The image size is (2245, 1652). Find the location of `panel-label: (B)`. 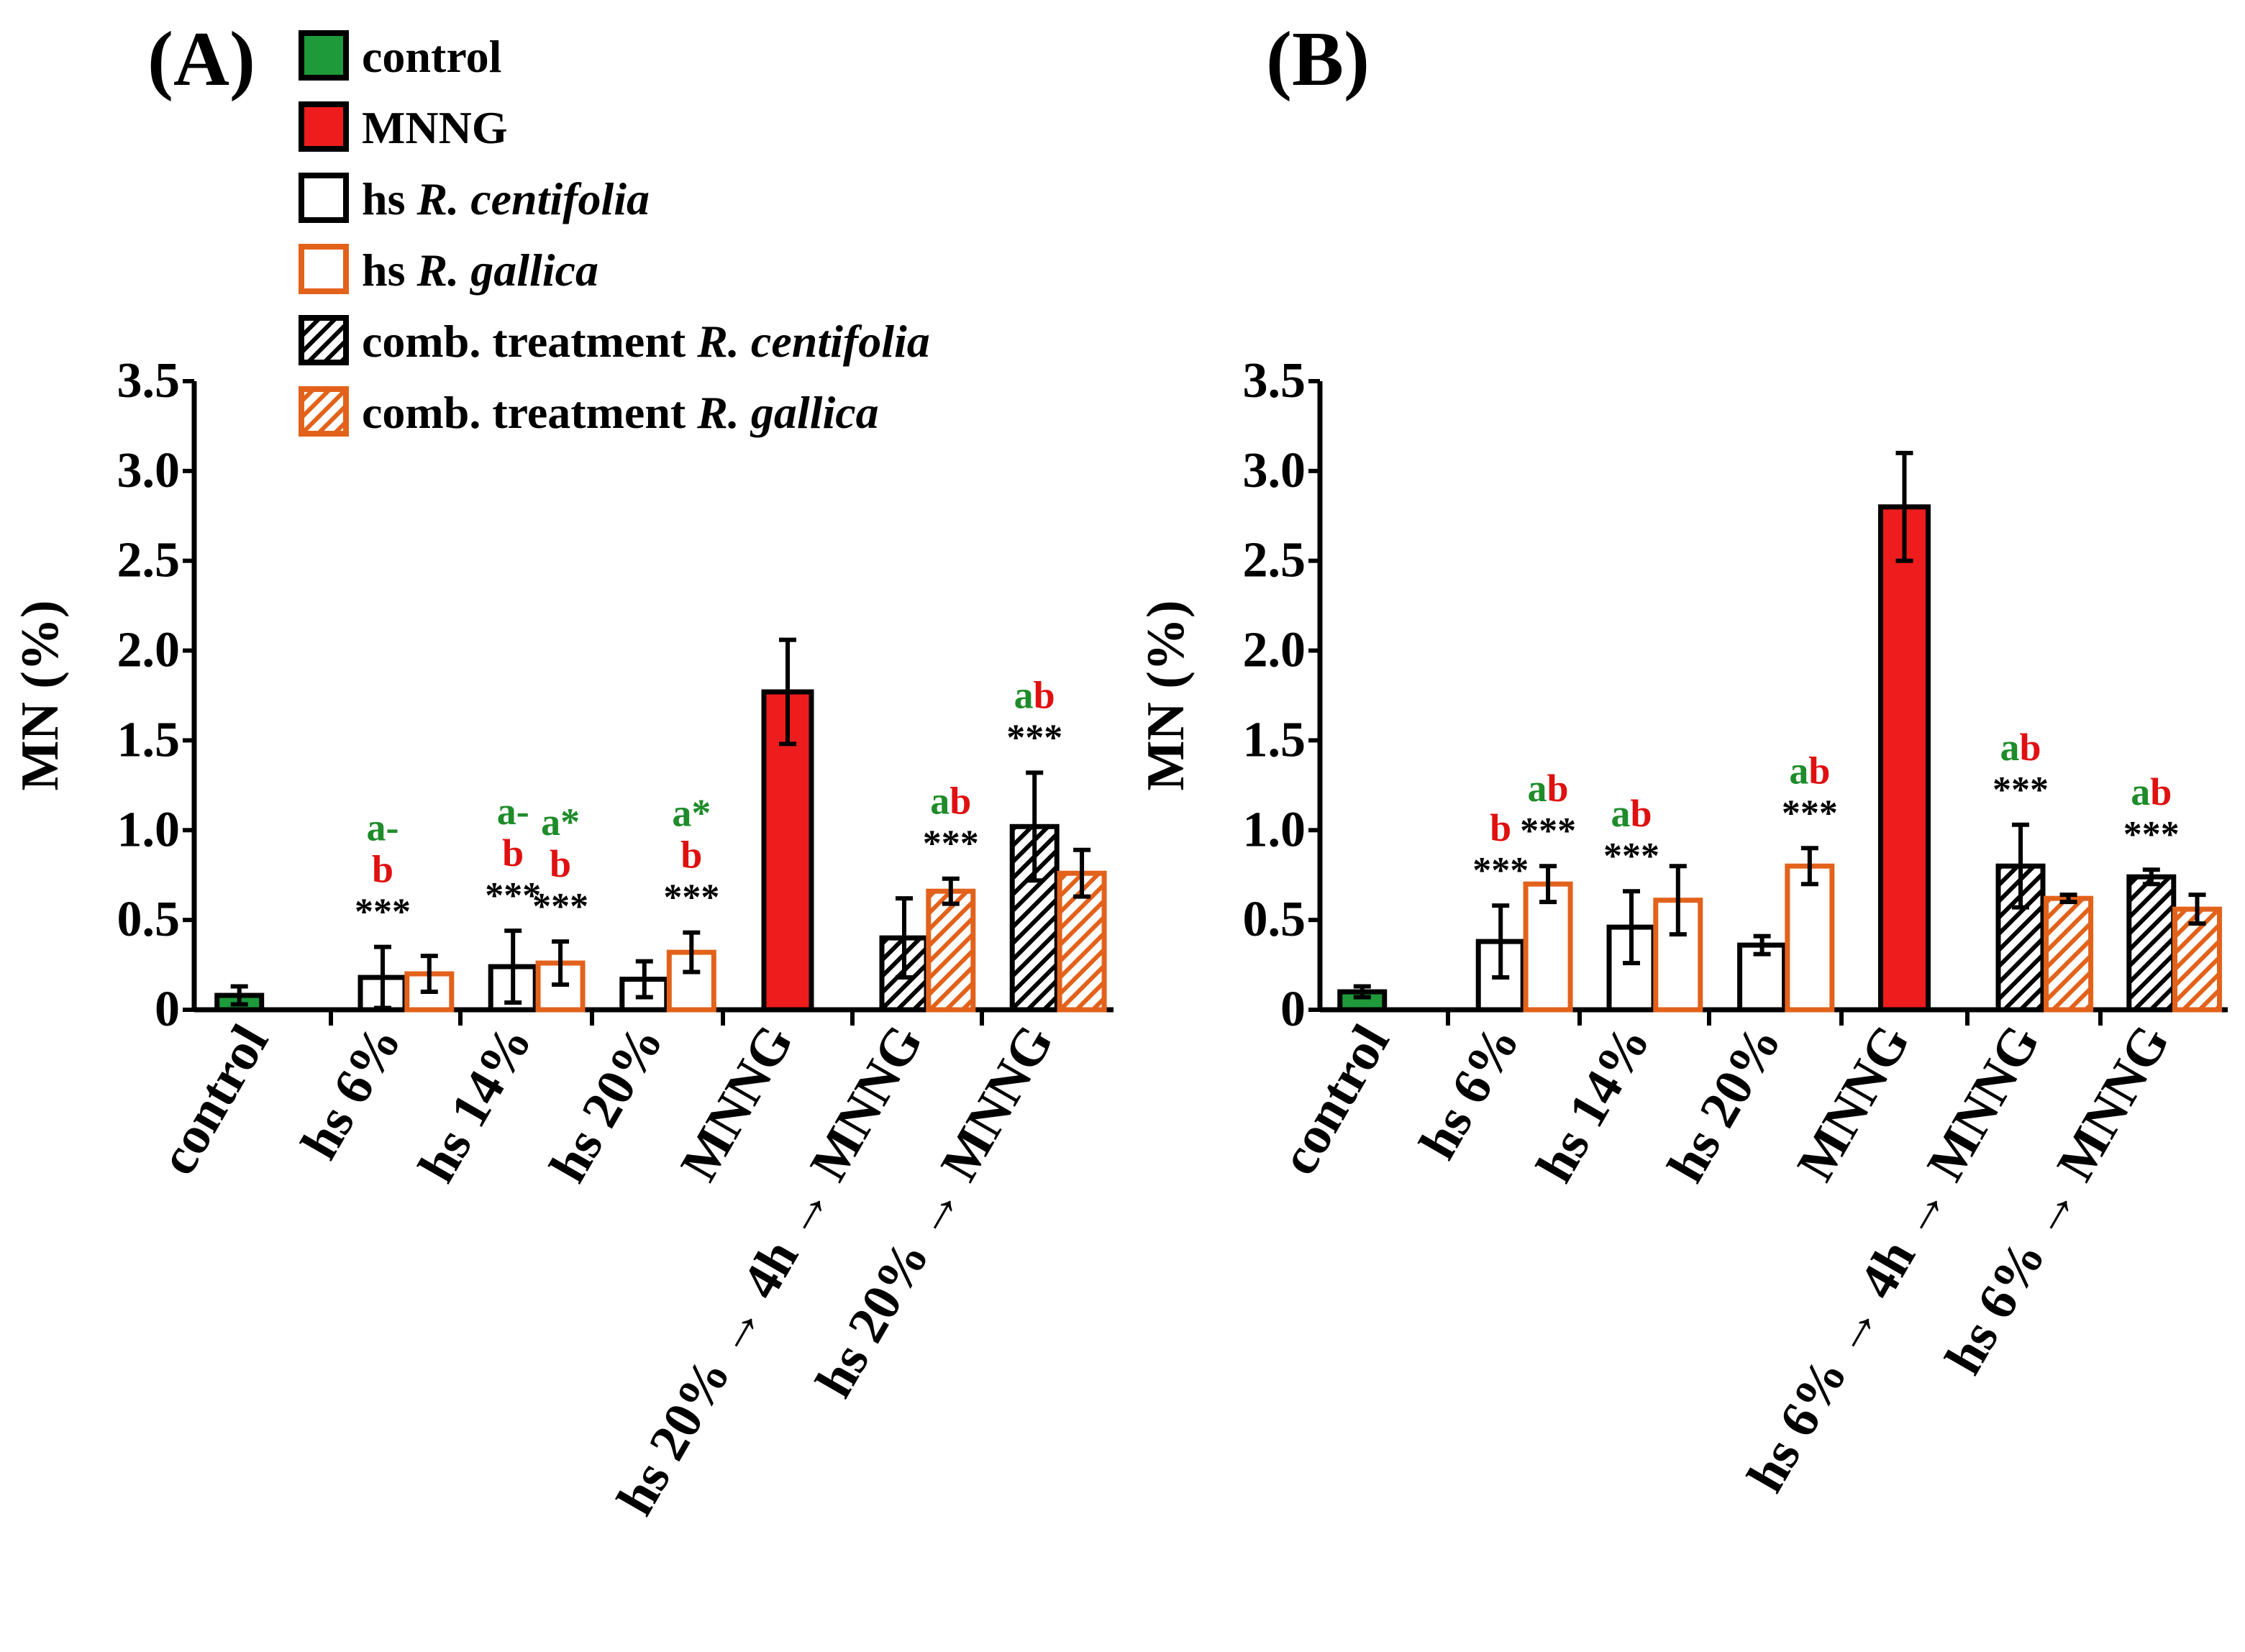

panel-label: (B) is located at coordinates (1318, 59).